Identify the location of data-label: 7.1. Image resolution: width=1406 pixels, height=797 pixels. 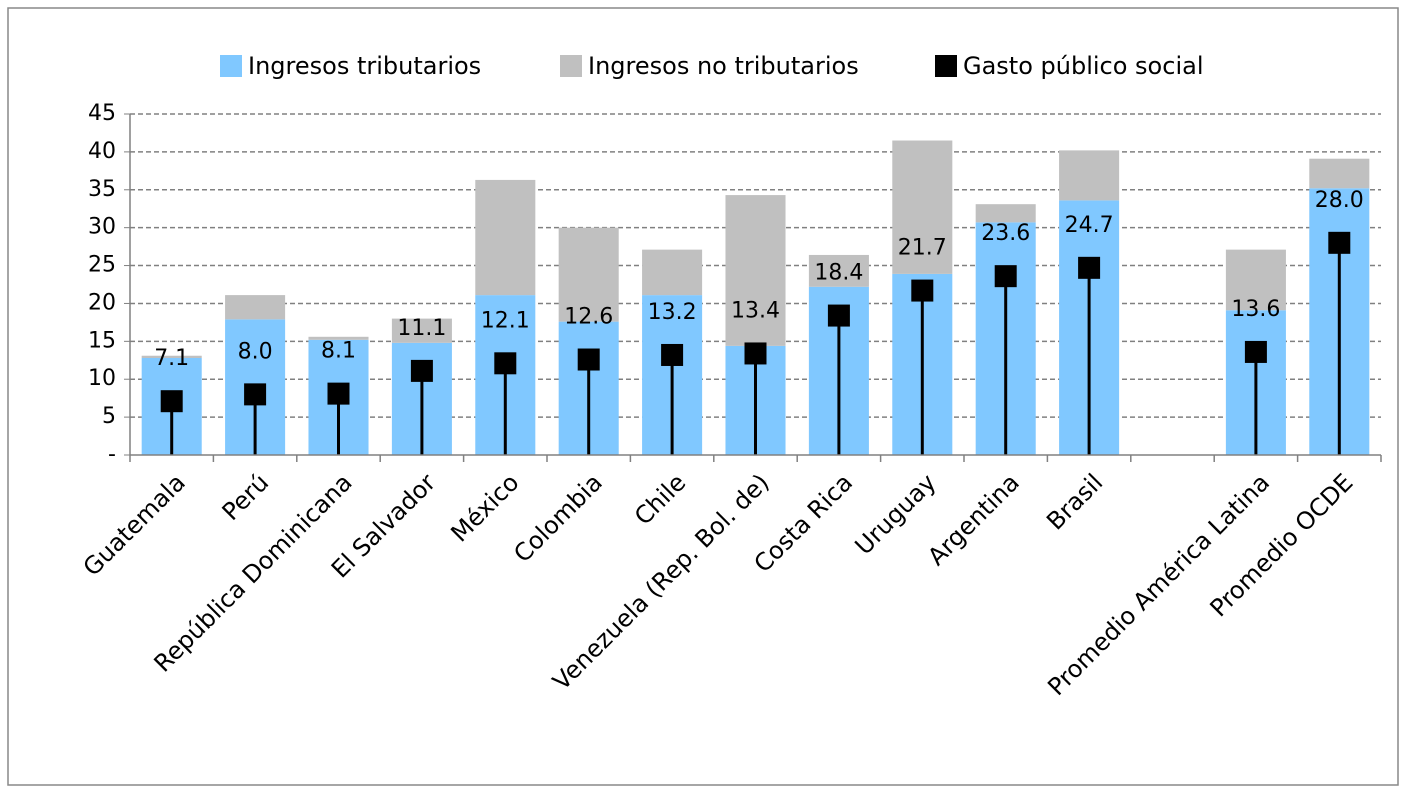
(171, 358).